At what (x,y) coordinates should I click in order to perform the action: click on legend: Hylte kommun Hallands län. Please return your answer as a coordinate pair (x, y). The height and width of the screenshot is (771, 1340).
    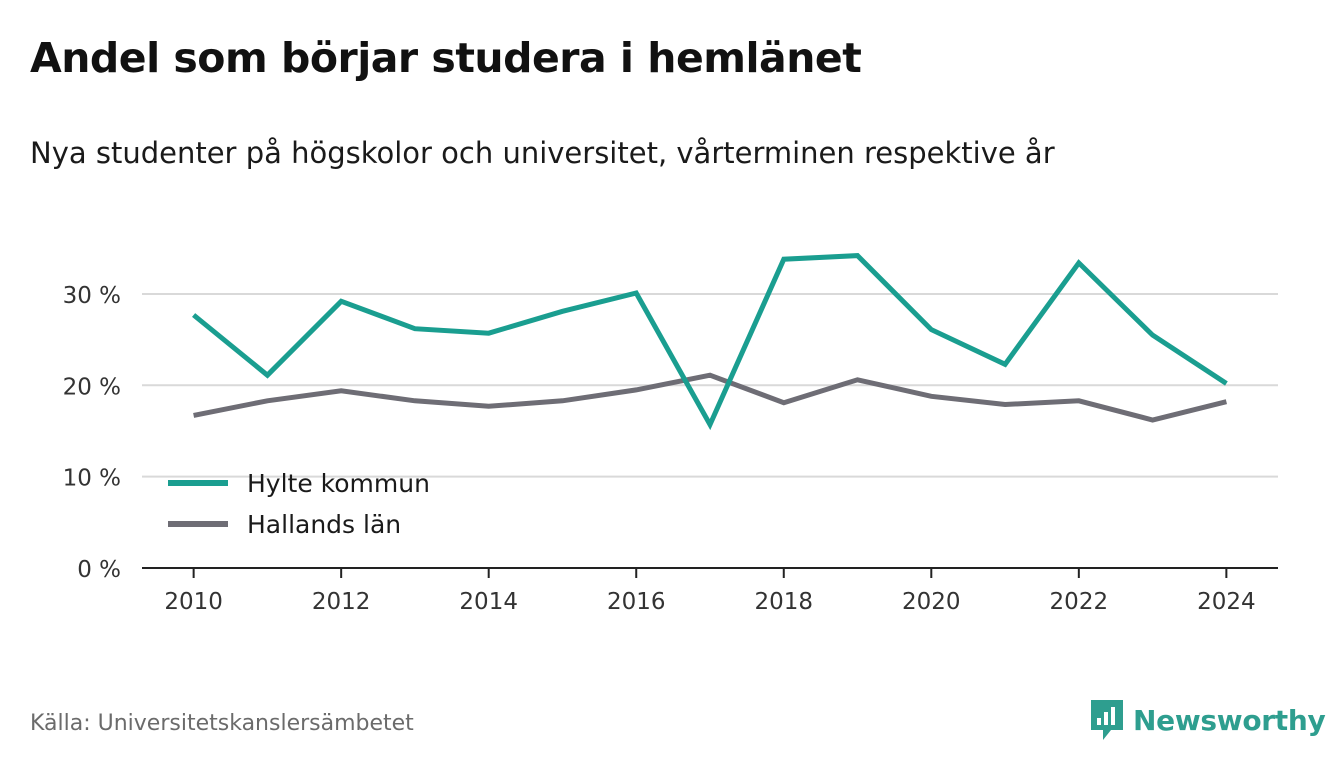
    Looking at the image, I should click on (299, 504).